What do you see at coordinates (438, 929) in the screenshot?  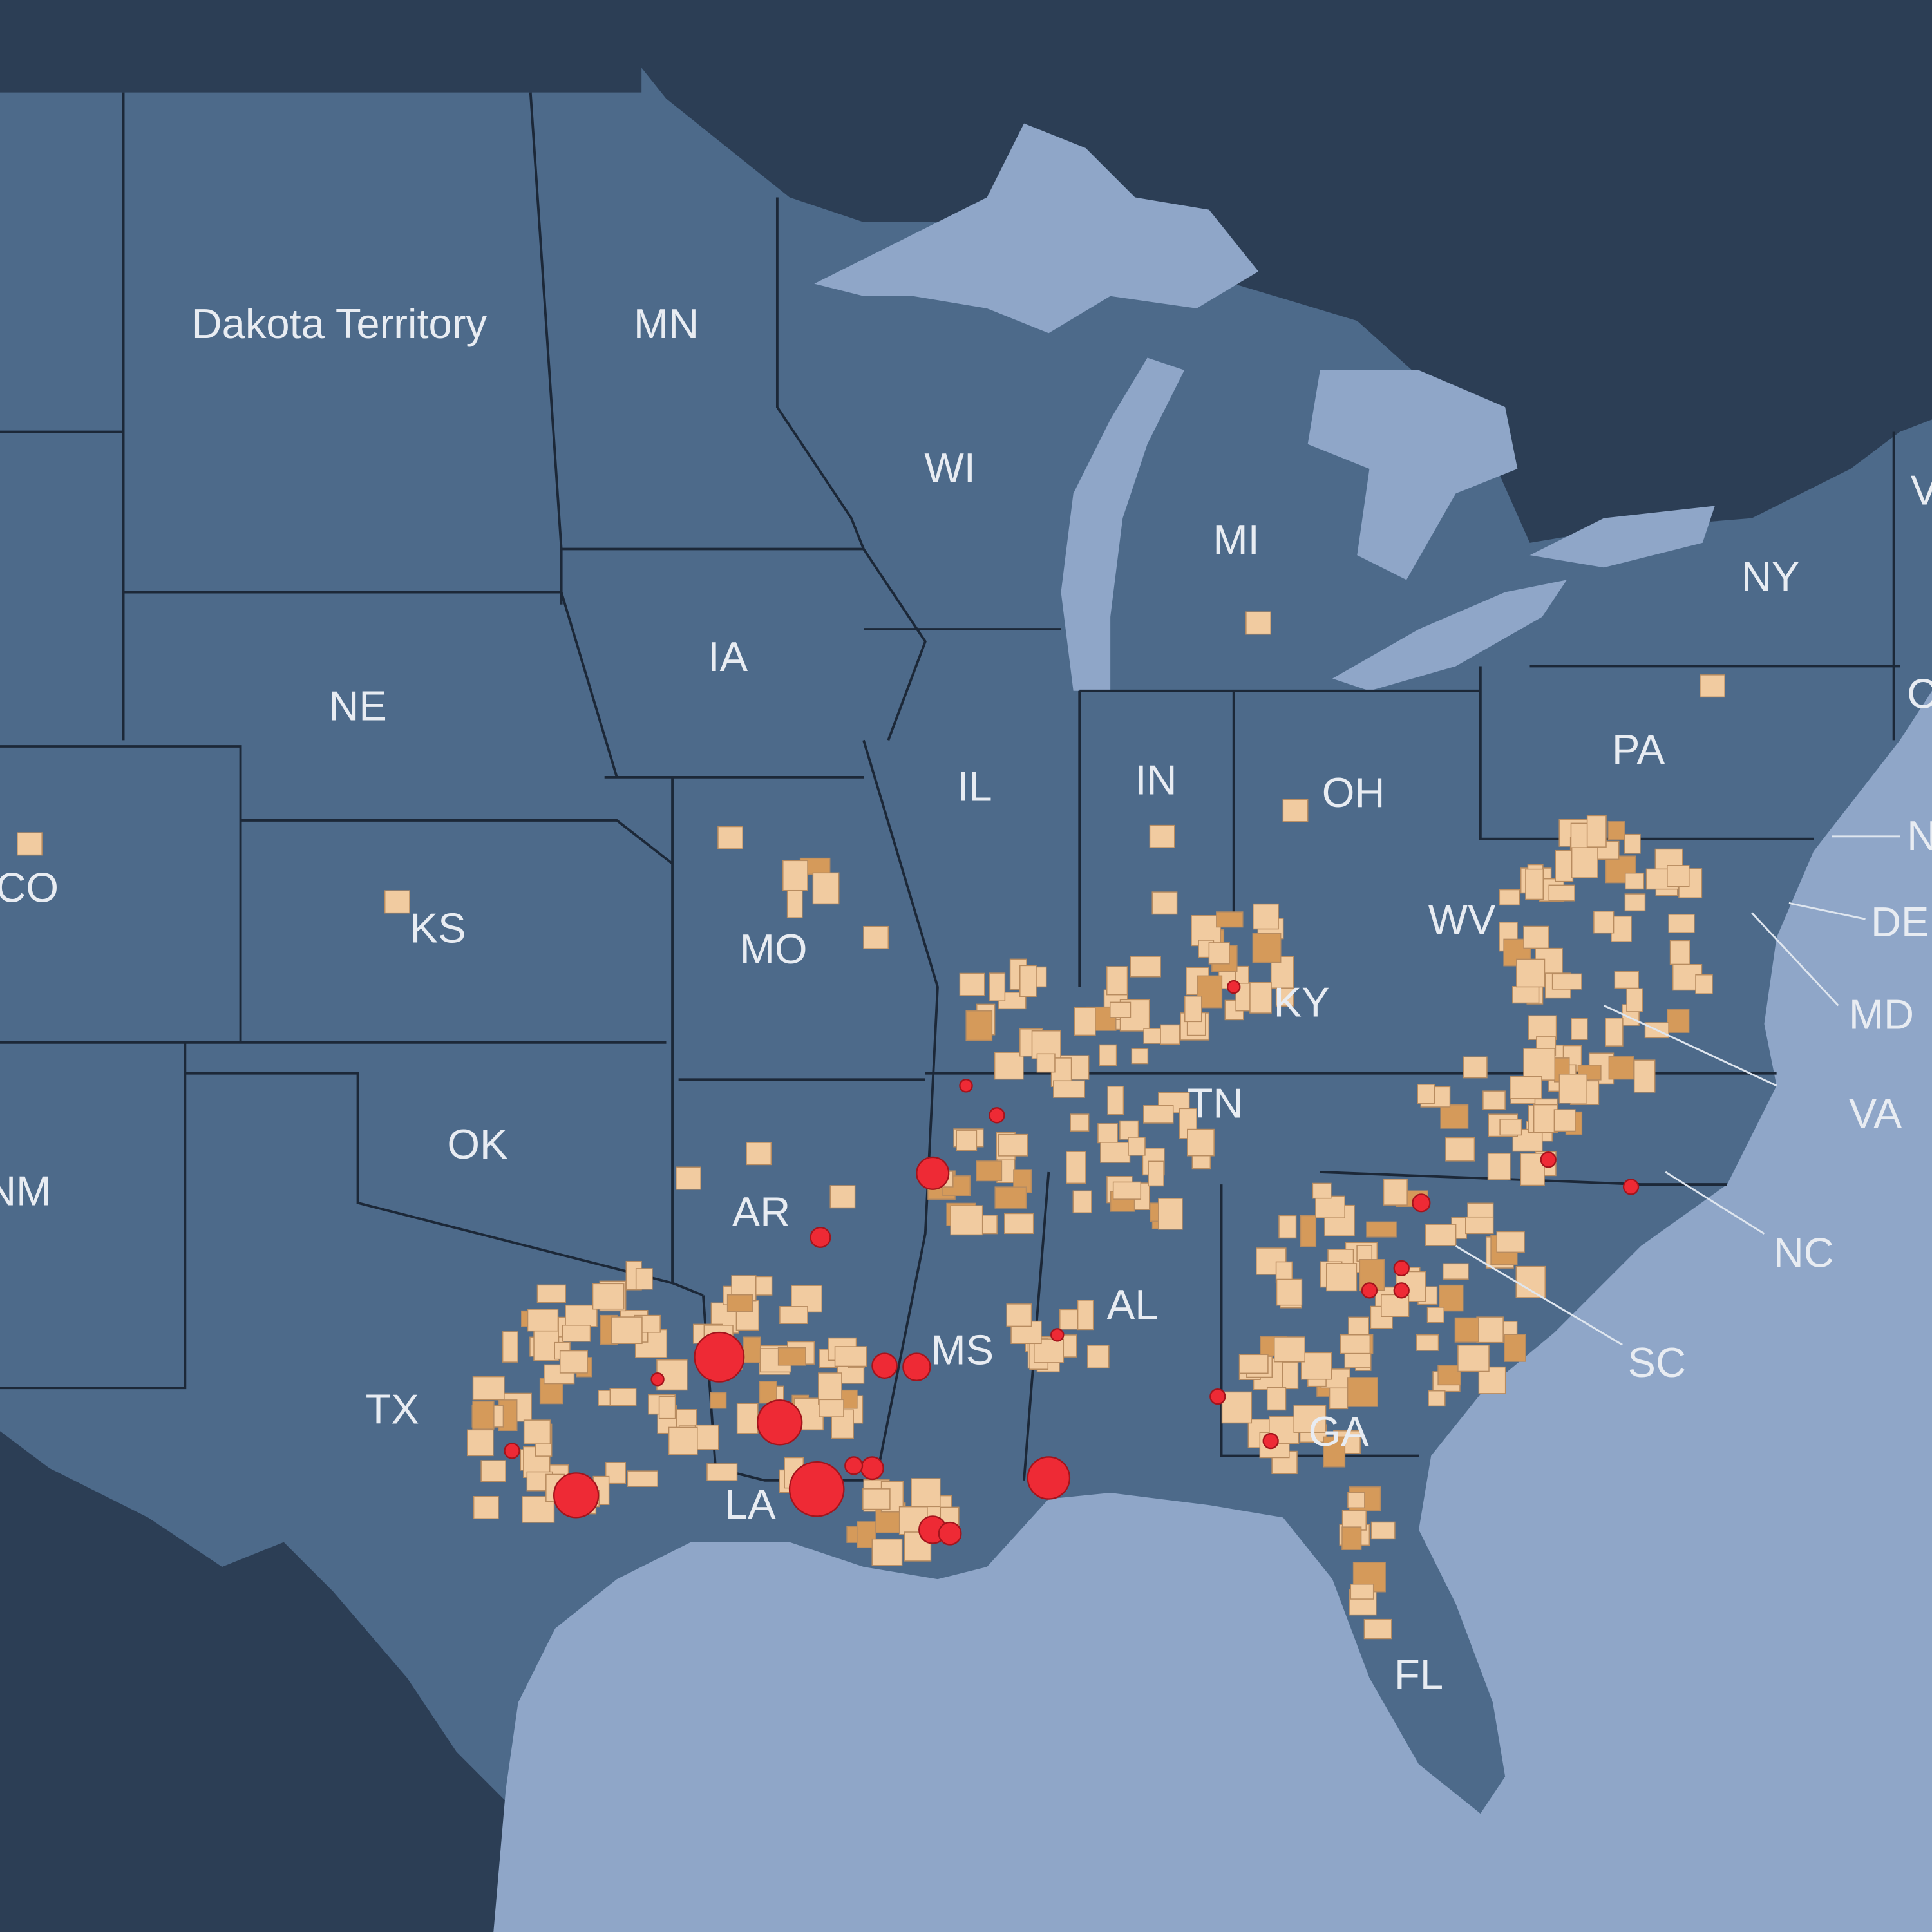 I see `state-label: KS` at bounding box center [438, 929].